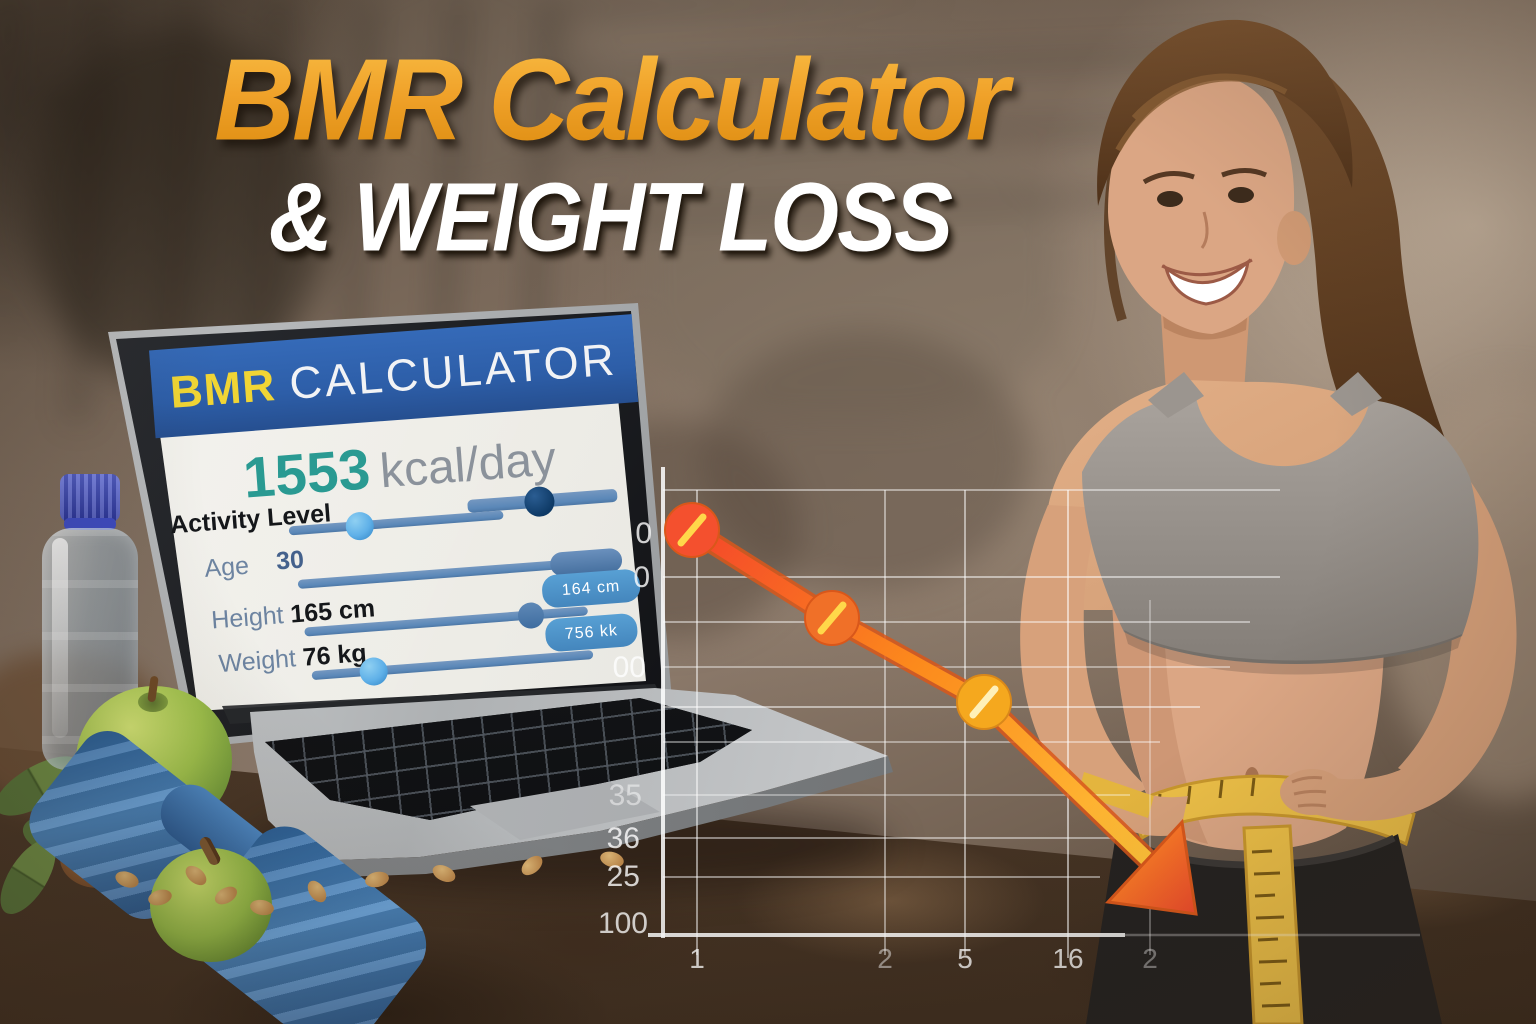 This screenshot has width=1536, height=1024. Describe the element at coordinates (1176, 395) in the screenshot. I see `bra-strap-left` at that location.